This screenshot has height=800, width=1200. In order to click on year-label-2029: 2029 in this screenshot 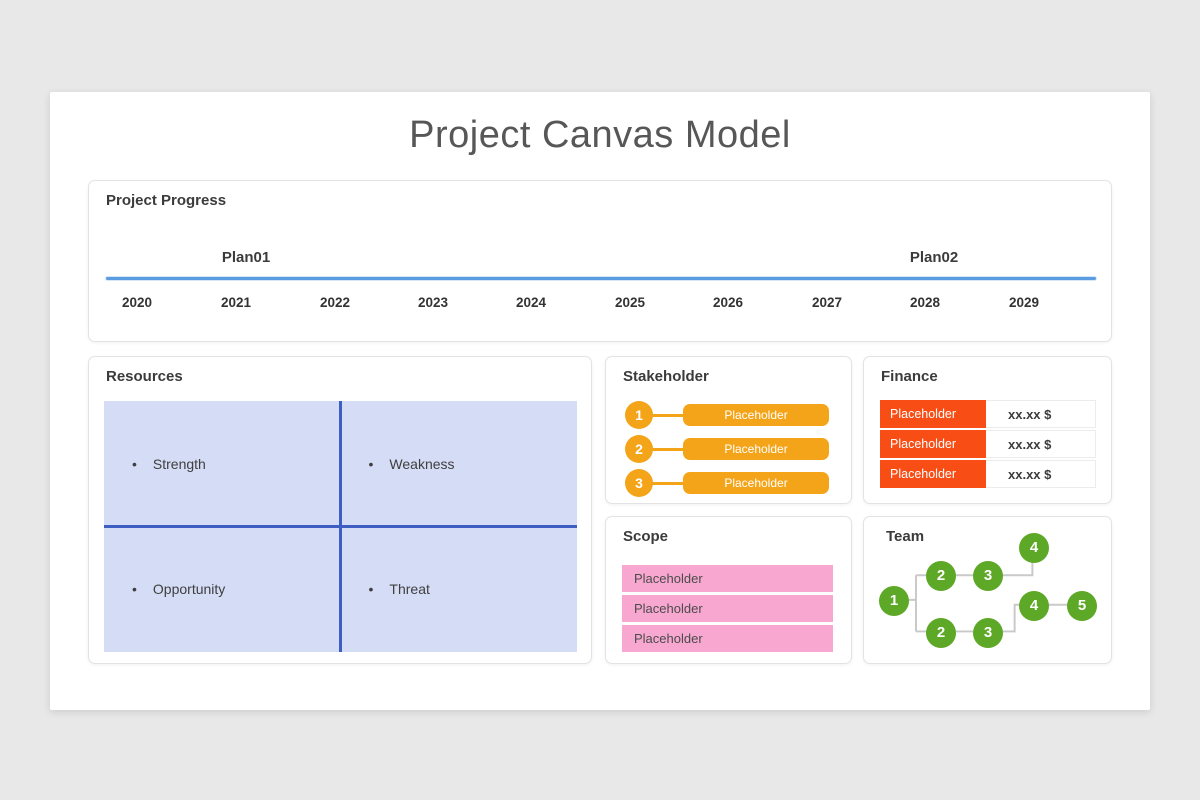, I will do `click(1024, 302)`.